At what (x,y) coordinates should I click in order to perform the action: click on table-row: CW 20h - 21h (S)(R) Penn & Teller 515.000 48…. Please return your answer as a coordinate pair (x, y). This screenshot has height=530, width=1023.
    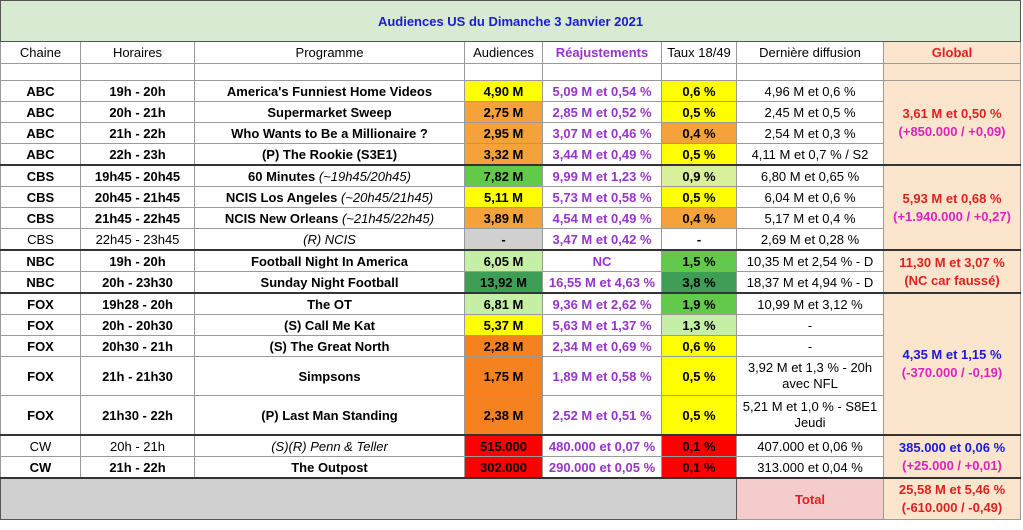
    Looking at the image, I should click on (511, 456).